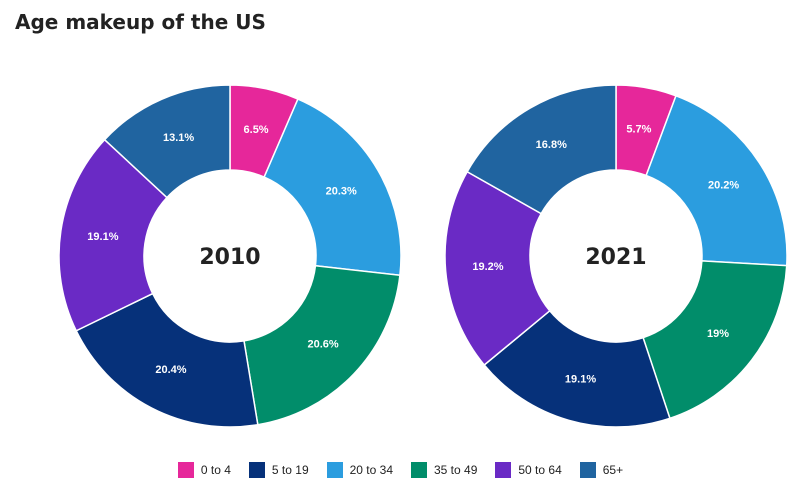 The width and height of the screenshot is (801, 500). I want to click on donut-center-year: 2021, so click(615, 257).